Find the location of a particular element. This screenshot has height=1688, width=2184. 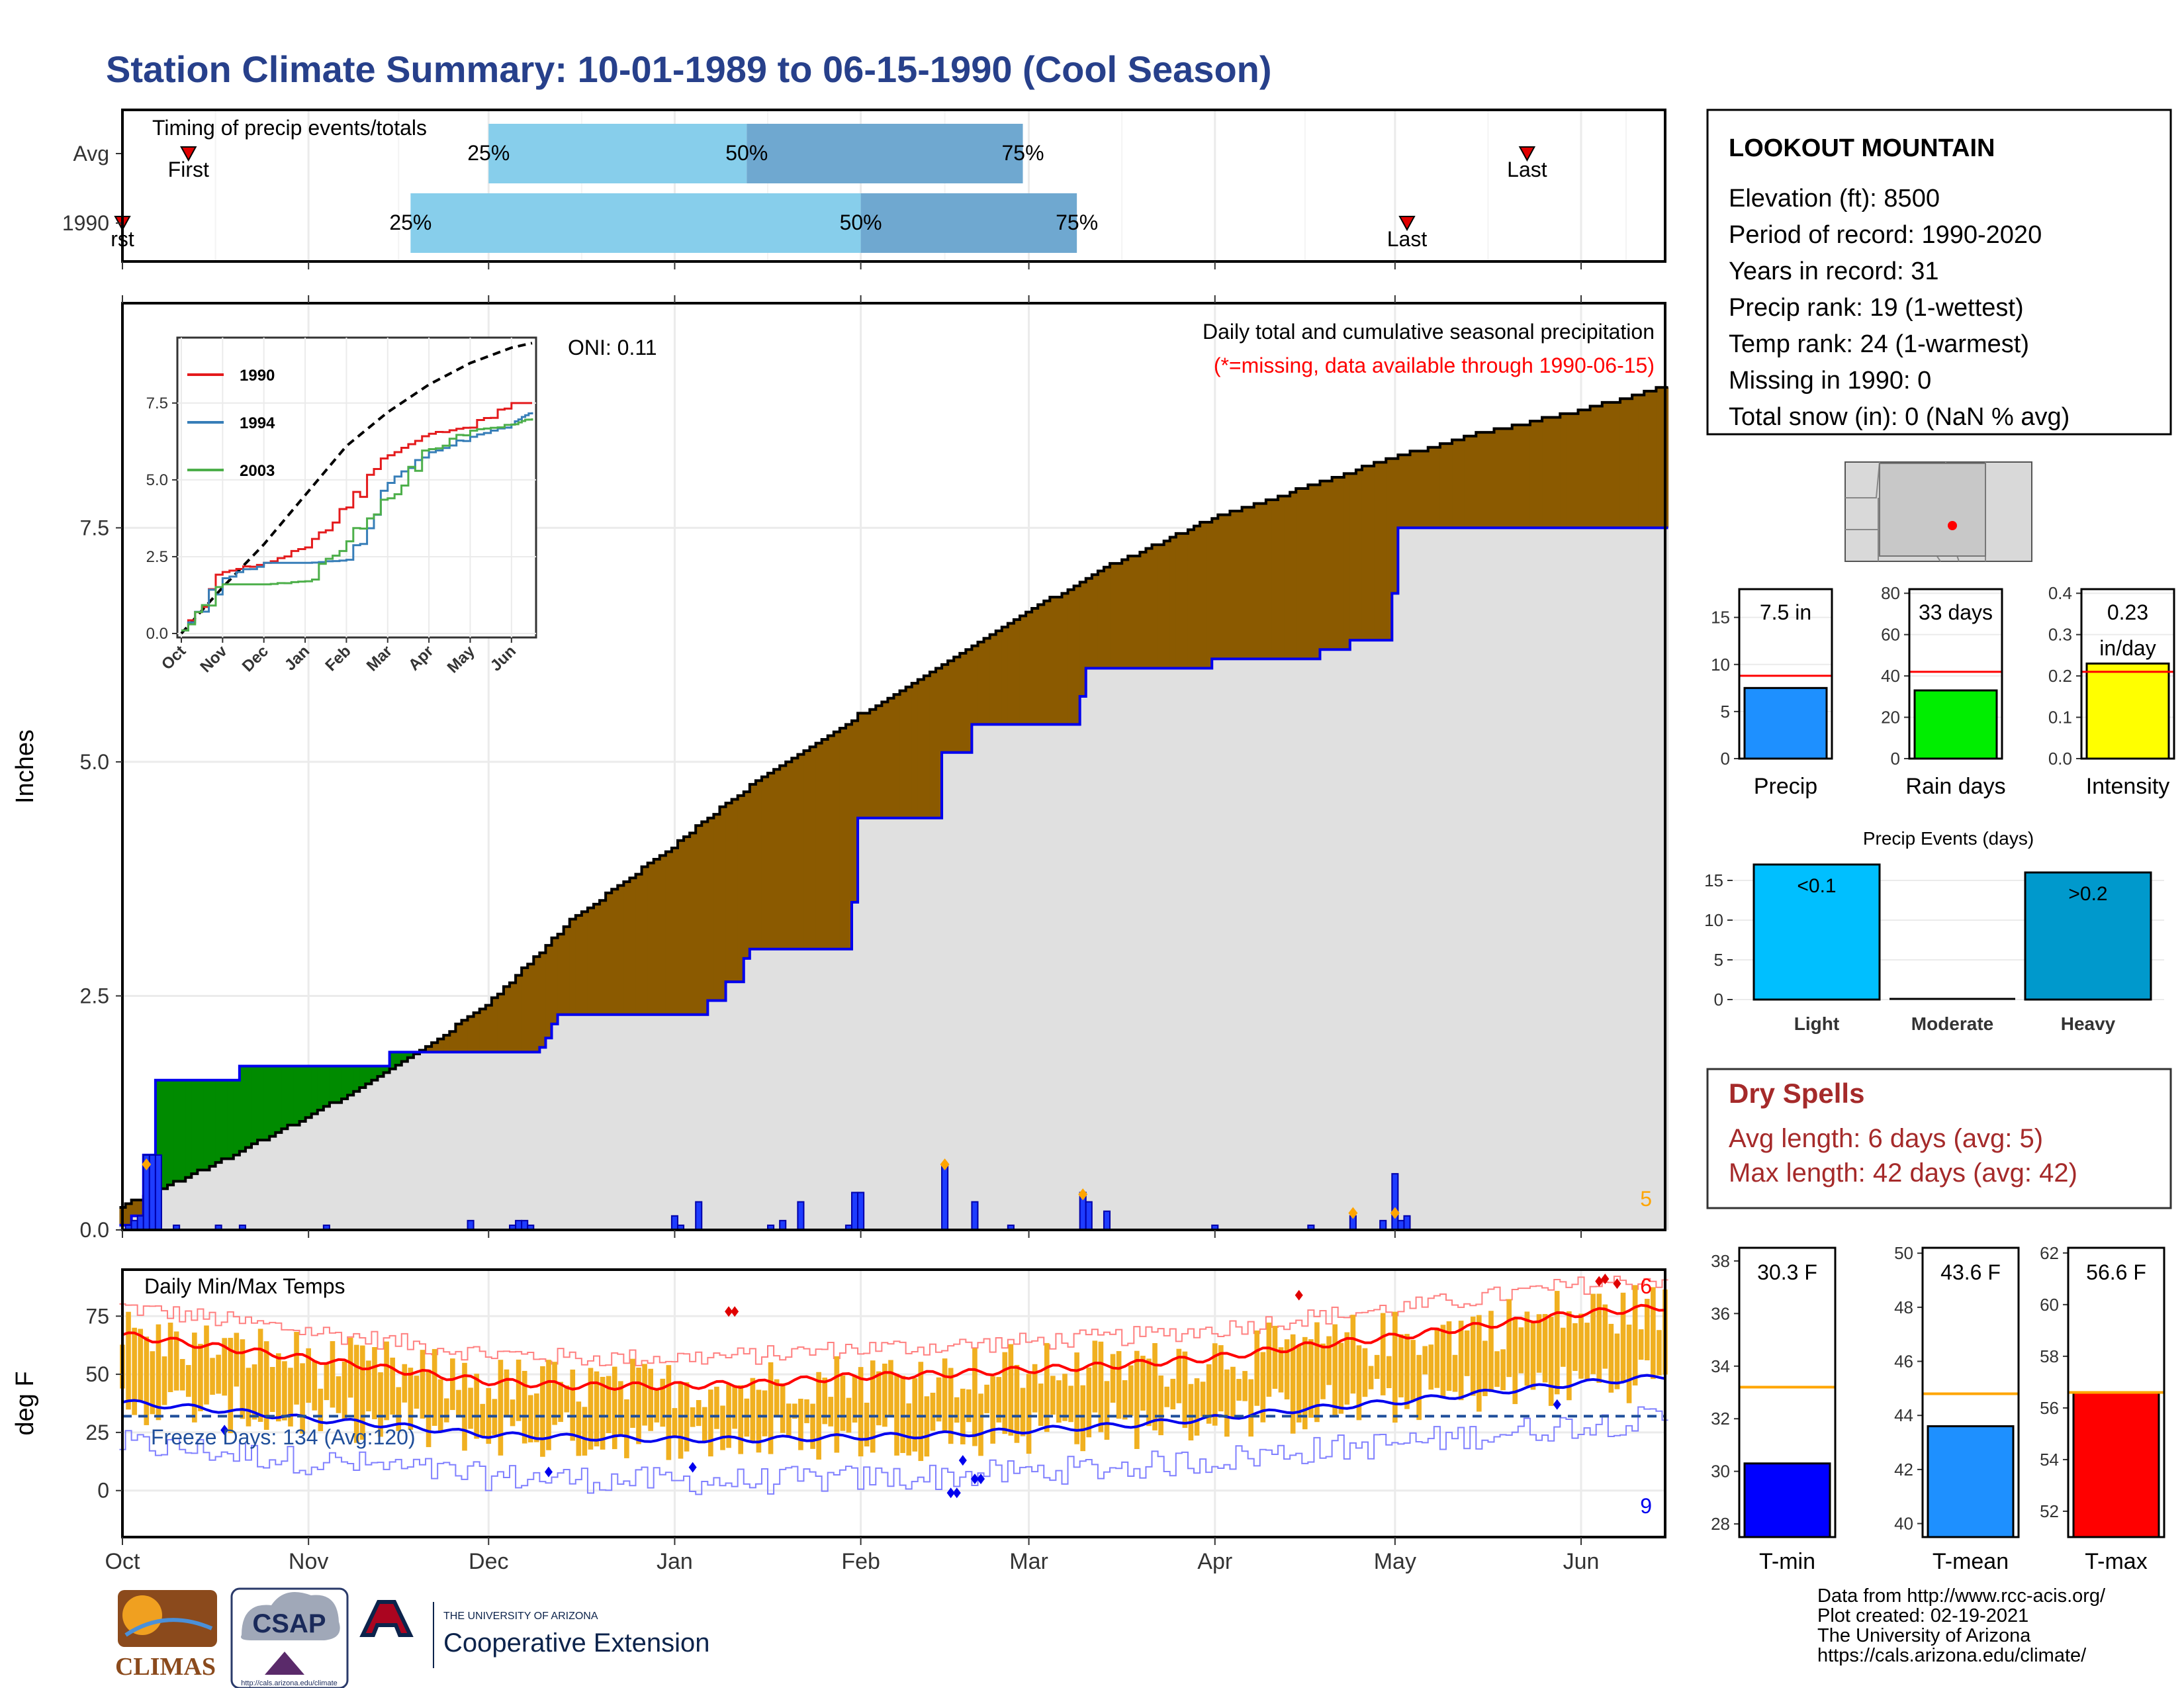

summary-value-unit: in/day is located at coordinates (2127, 648).